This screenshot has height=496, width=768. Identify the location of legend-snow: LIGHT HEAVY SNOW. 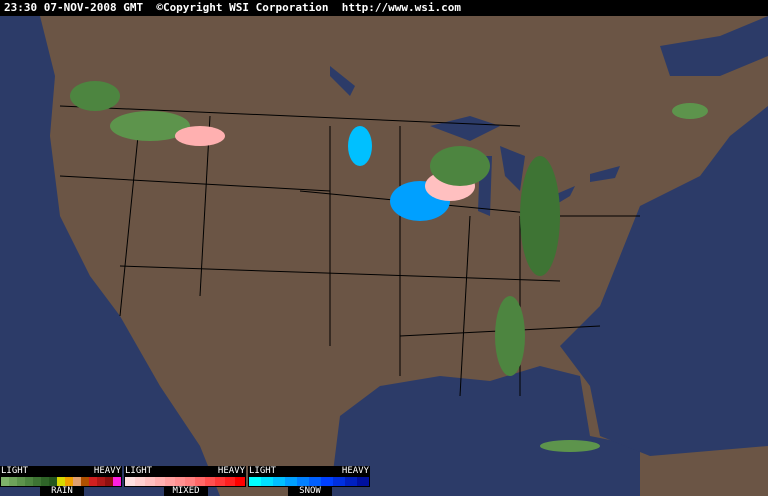
(309, 481).